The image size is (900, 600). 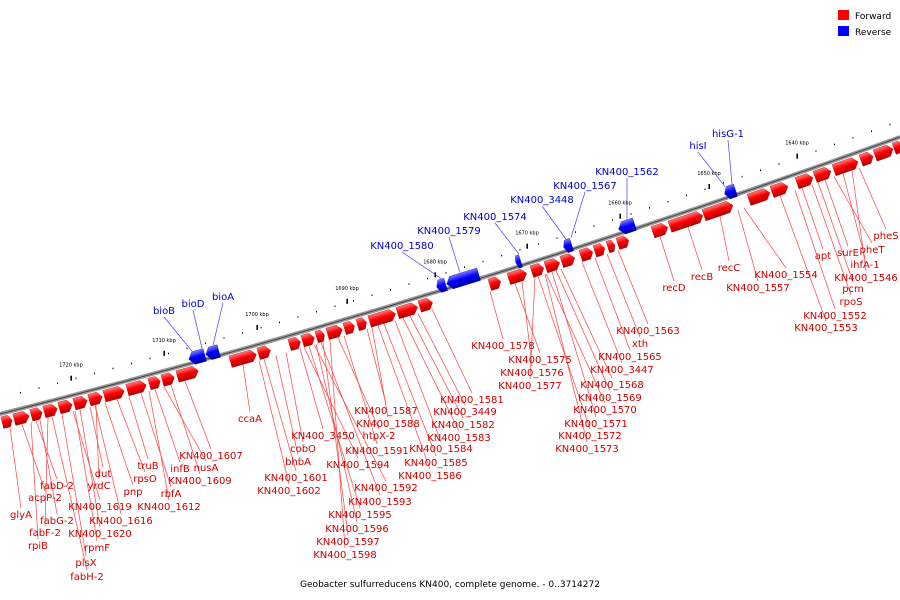 I want to click on gene-label-kn400-1582: KN400_1582, so click(x=463, y=425).